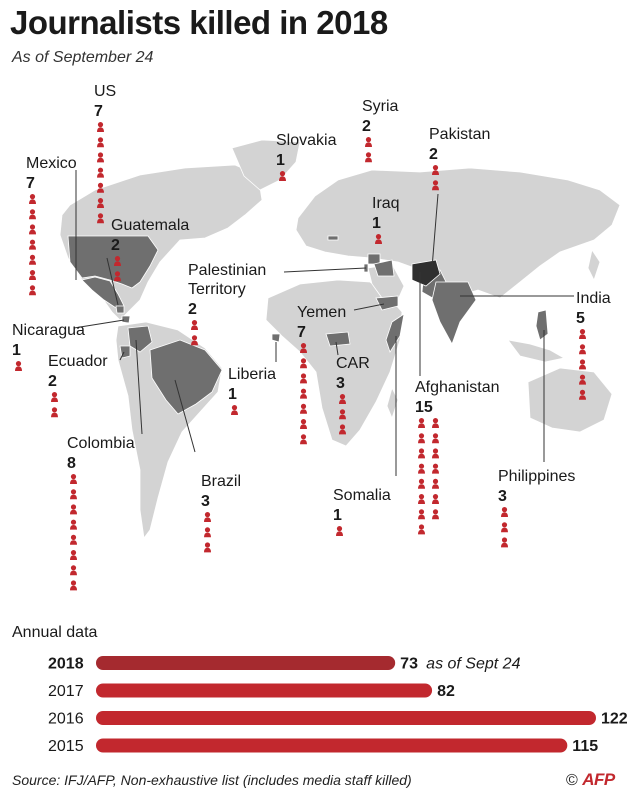 The image size is (640, 803). Describe the element at coordinates (446, 691) in the screenshot. I see `bar-value-label: 82` at that location.